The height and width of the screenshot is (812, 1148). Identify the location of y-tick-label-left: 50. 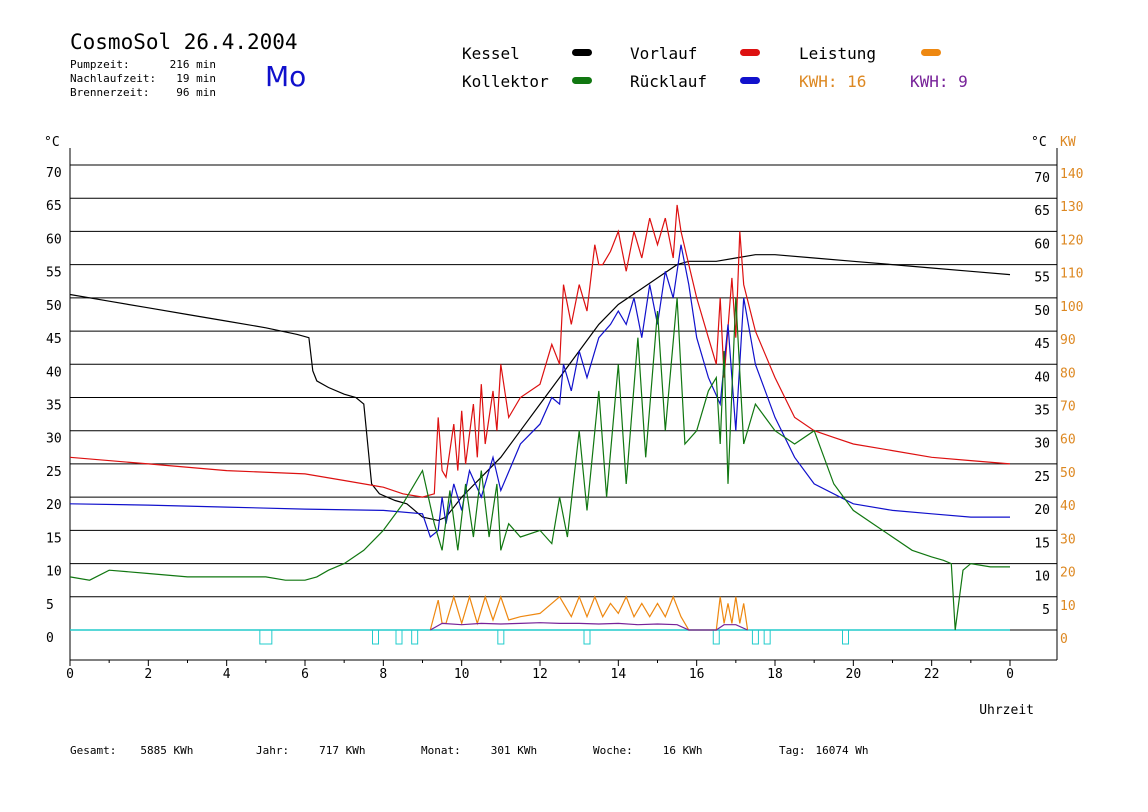
(54, 306).